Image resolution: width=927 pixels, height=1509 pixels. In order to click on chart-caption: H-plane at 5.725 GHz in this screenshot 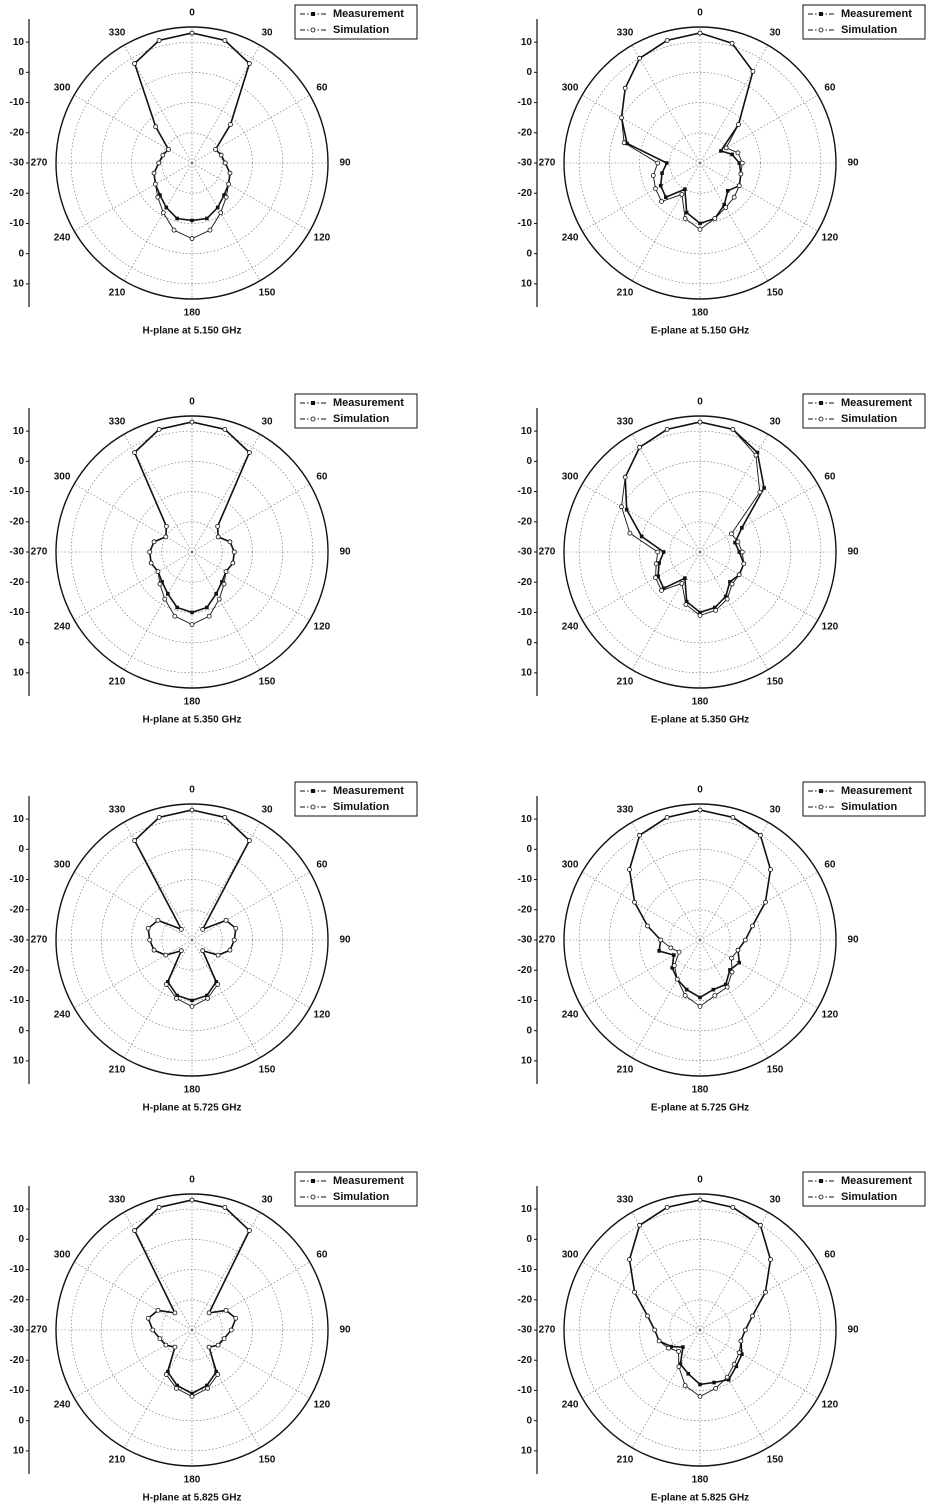, I will do `click(192, 1108)`.